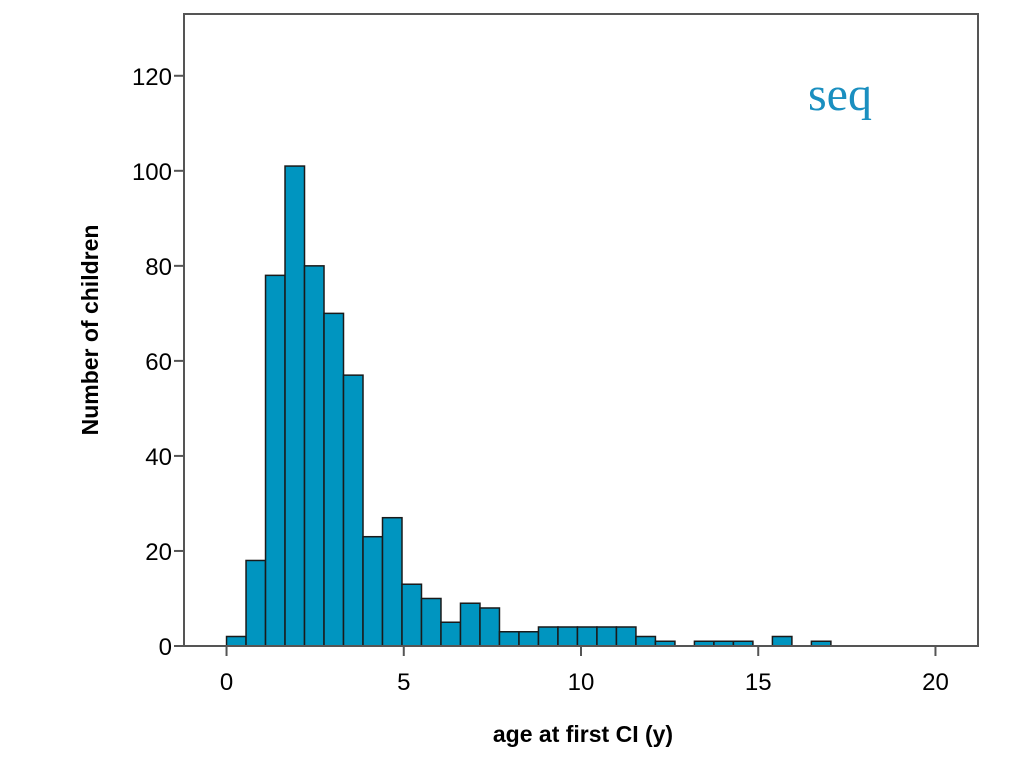 This screenshot has height=768, width=1024. I want to click on x-axis-title: age at first CI (y), so click(583, 734).